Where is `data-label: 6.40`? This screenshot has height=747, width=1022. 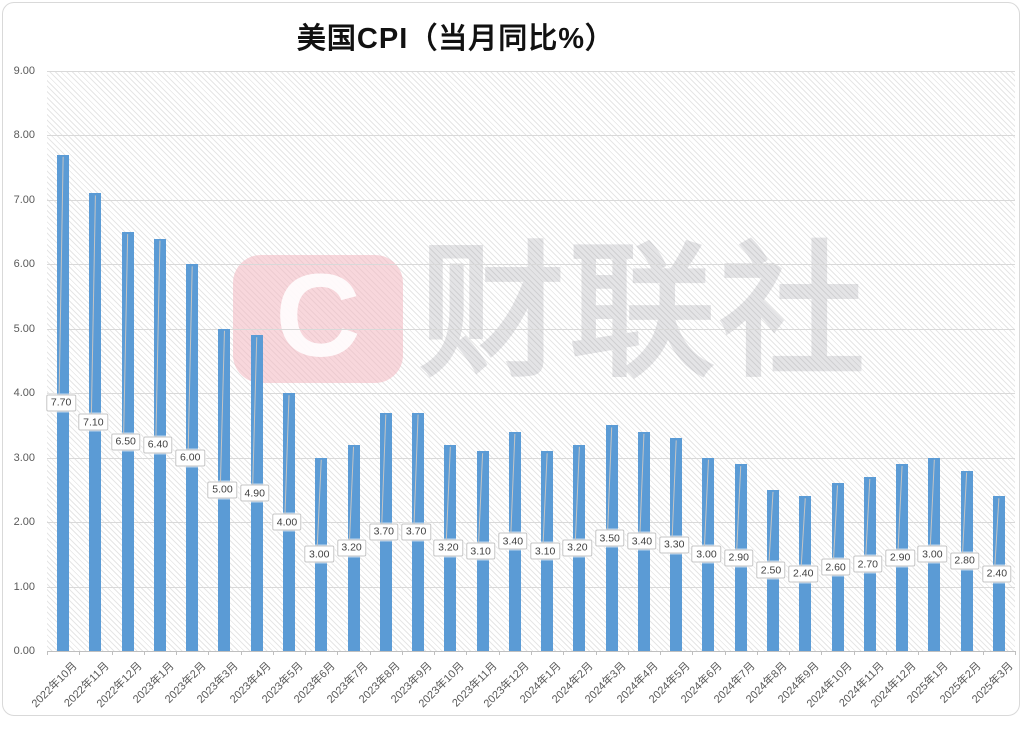
data-label: 6.40 is located at coordinates (158, 445).